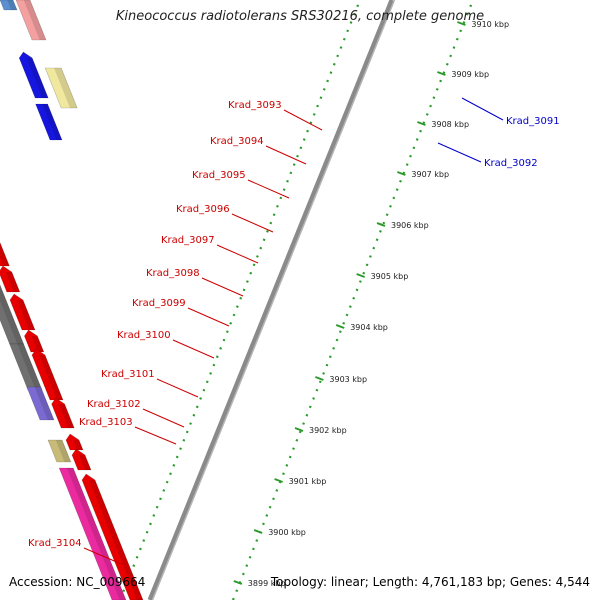  What do you see at coordinates (287, 532) in the screenshot?
I see `scale-label: 3900 kbp` at bounding box center [287, 532].